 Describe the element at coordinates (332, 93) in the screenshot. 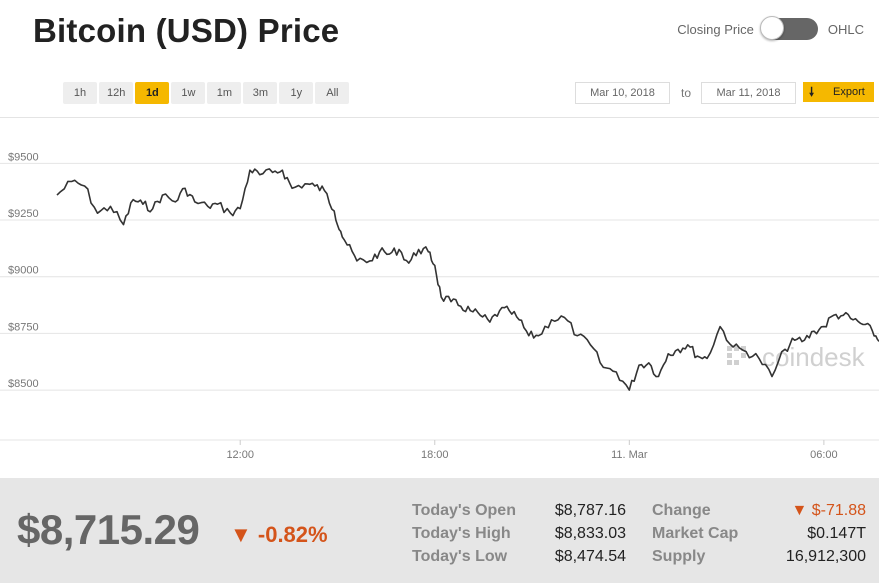

I see `range-button-all: All` at that location.